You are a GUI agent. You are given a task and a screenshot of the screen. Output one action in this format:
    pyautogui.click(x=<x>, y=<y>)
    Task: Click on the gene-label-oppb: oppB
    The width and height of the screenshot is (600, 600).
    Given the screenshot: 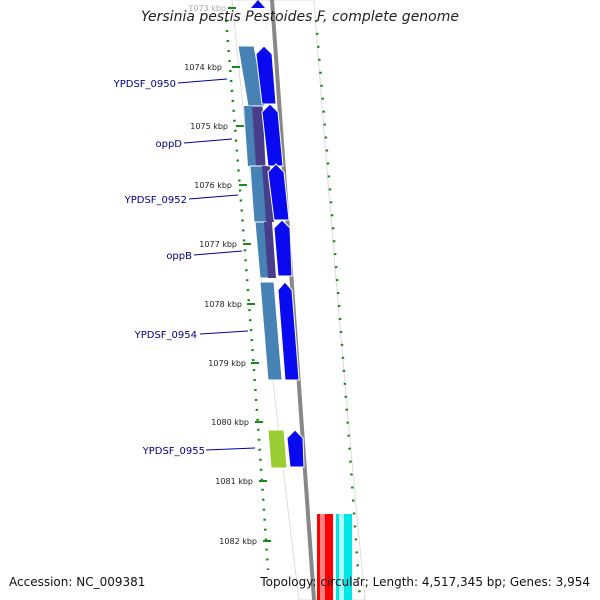 What is the action you would take?
    pyautogui.click(x=179, y=256)
    